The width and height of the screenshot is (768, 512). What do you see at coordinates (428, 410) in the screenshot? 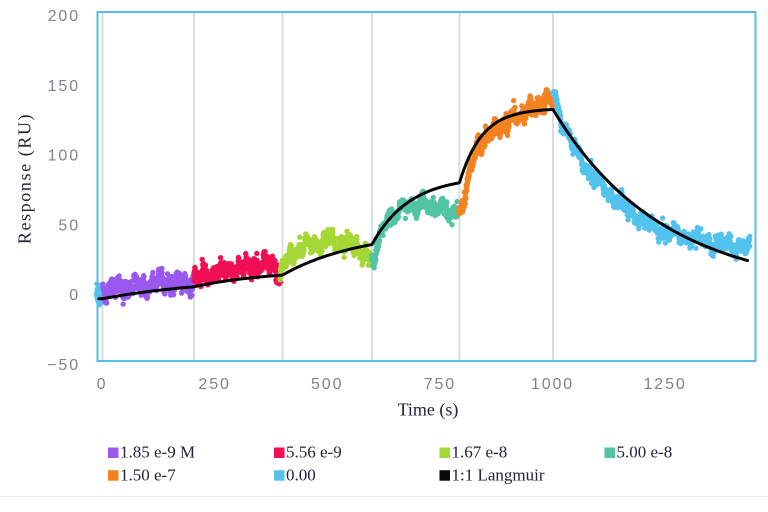
I see `svg-text: Time (s)` at bounding box center [428, 410].